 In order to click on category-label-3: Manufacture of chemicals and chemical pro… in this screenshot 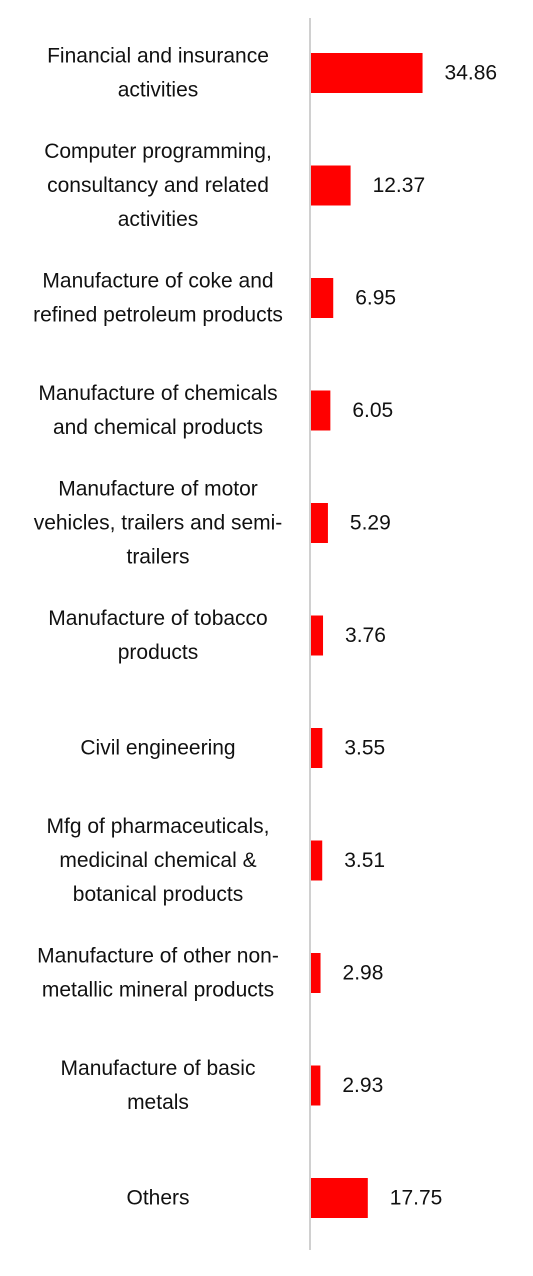, I will do `click(157, 410)`.